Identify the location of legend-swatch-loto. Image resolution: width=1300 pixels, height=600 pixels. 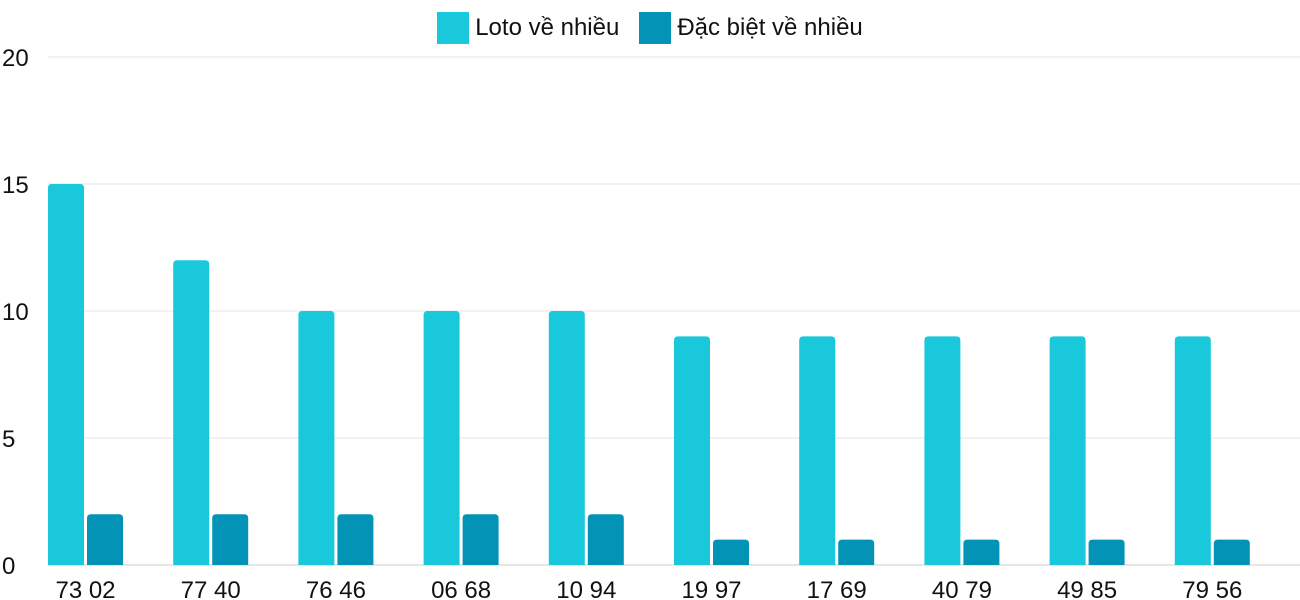
(453, 28).